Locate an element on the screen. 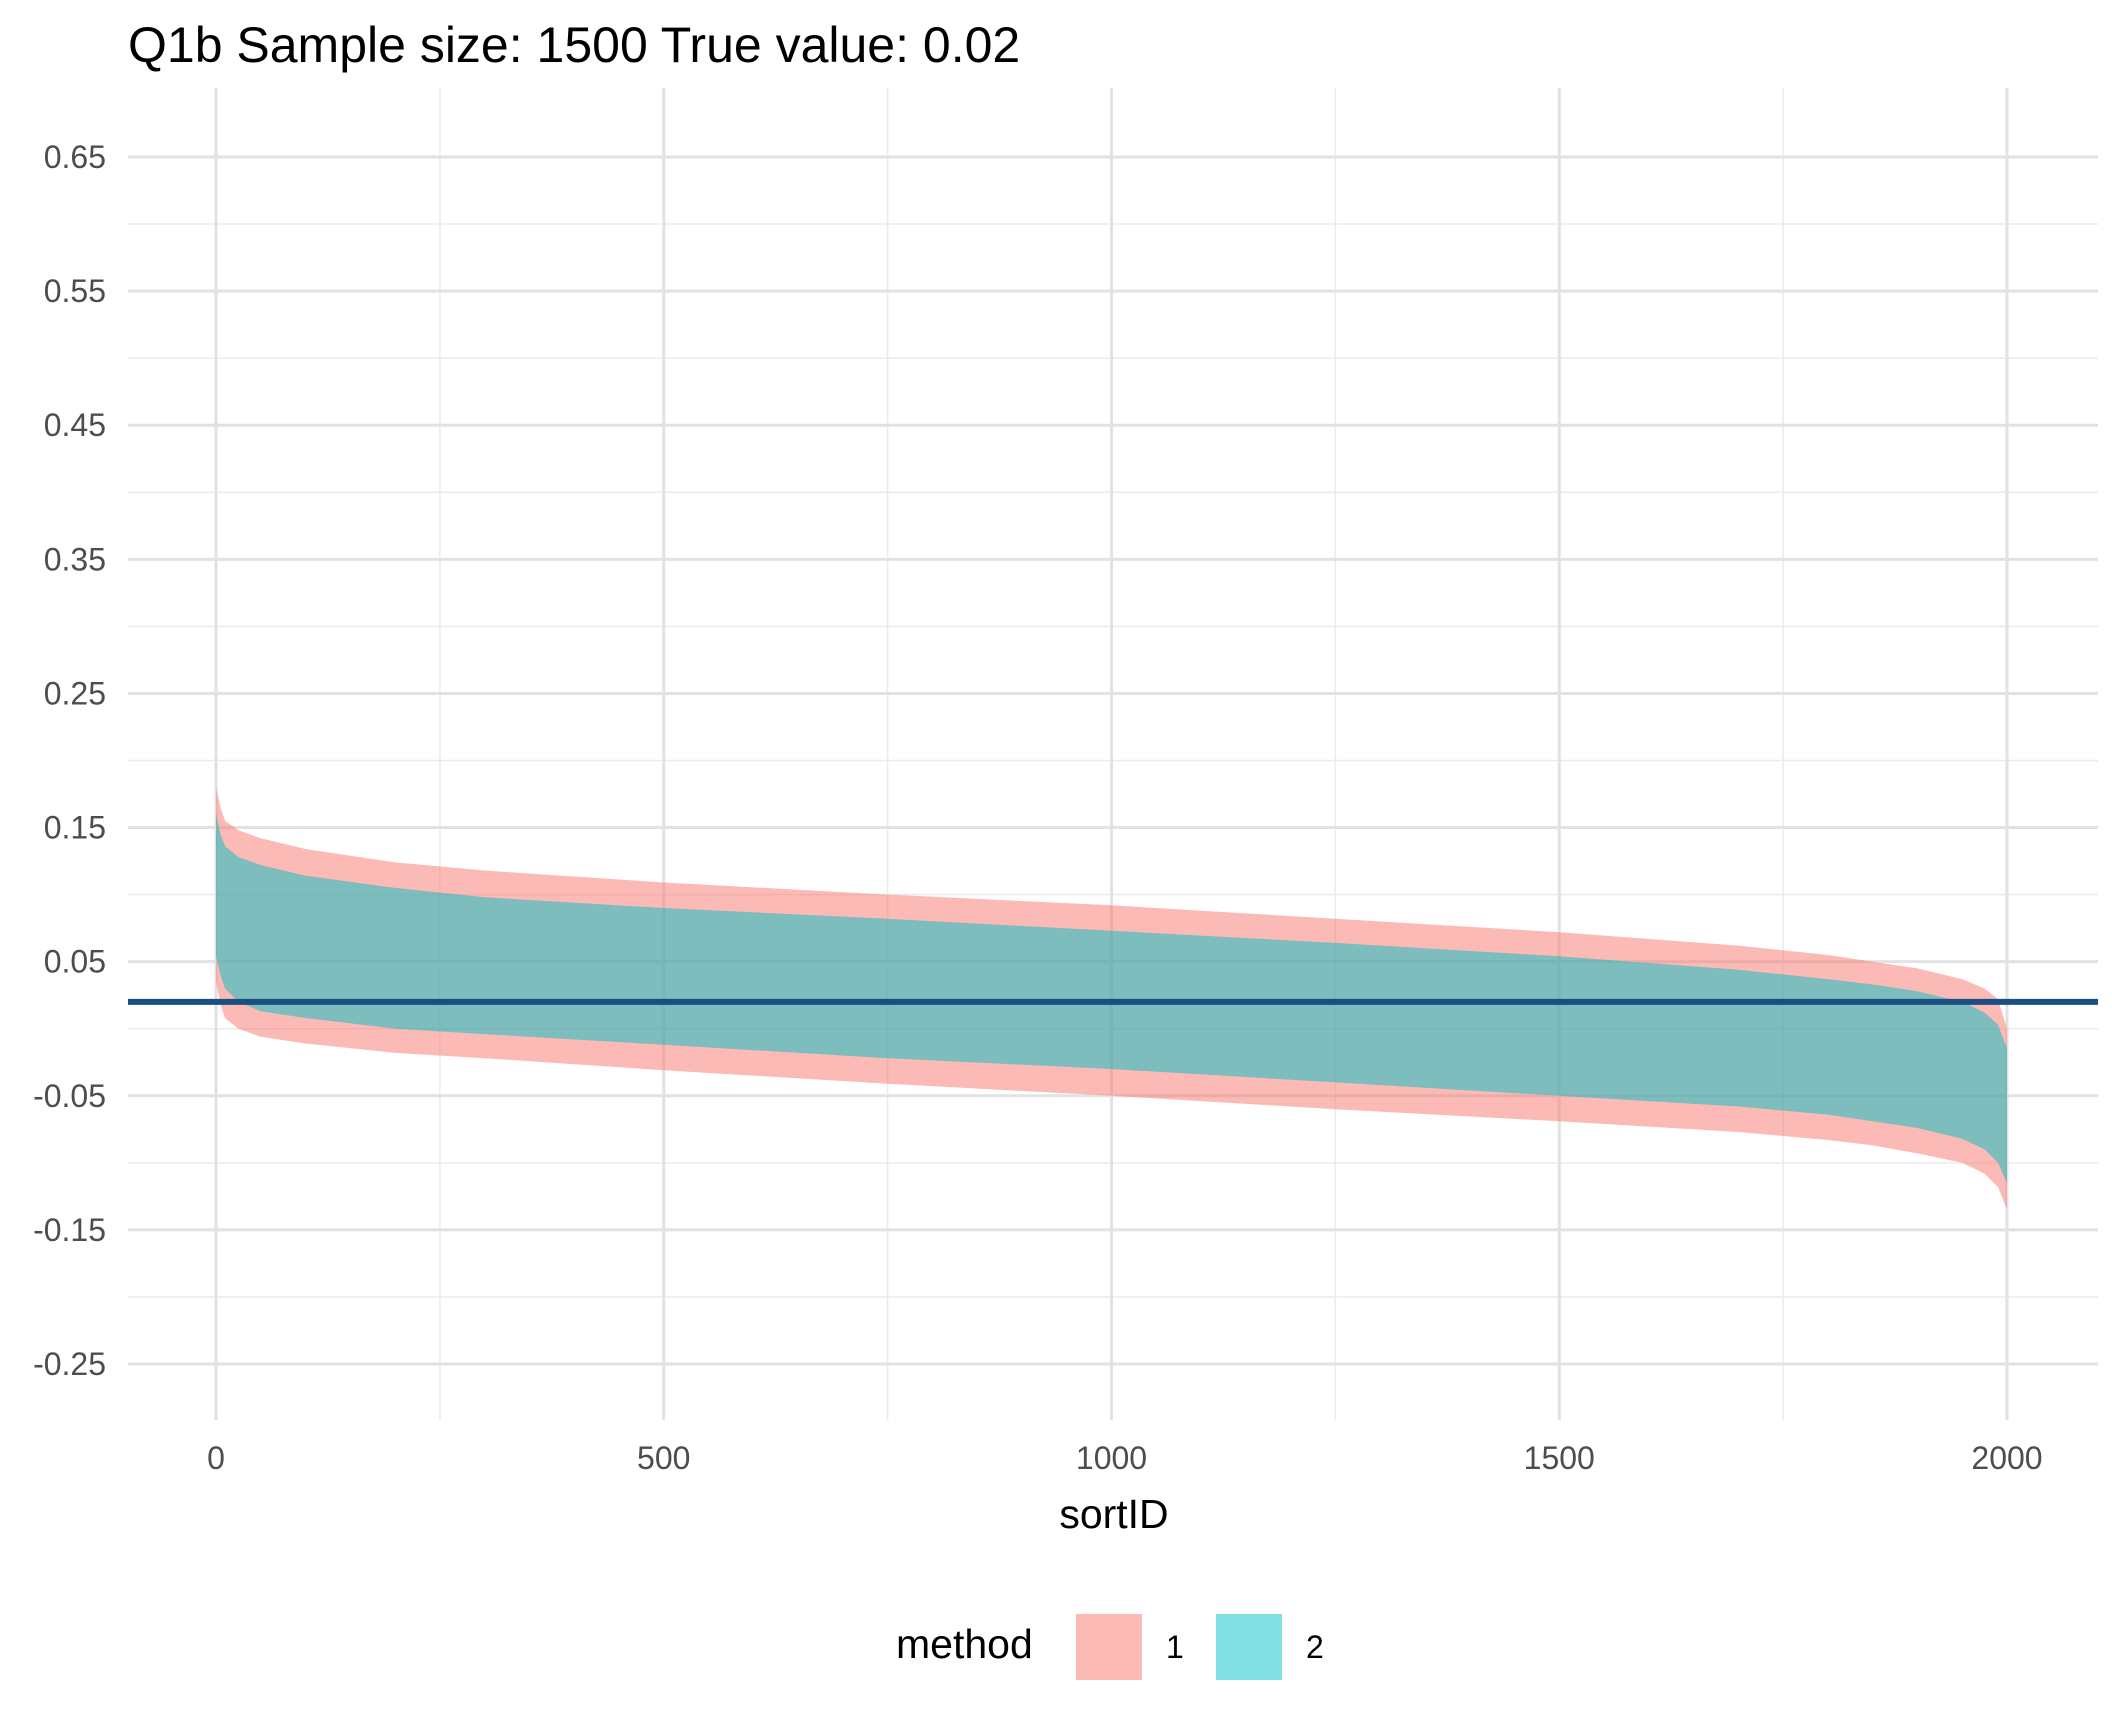  x-tick-label: 2000 is located at coordinates (2006, 1458).